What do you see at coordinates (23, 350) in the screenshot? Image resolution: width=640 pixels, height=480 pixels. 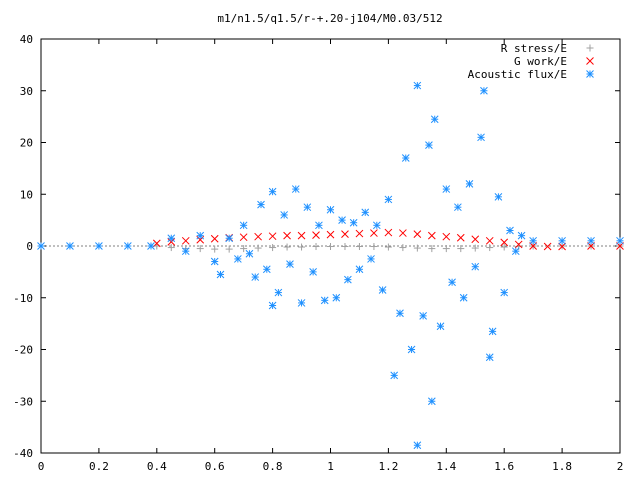 I see `y-tick-label: -20` at bounding box center [23, 350].